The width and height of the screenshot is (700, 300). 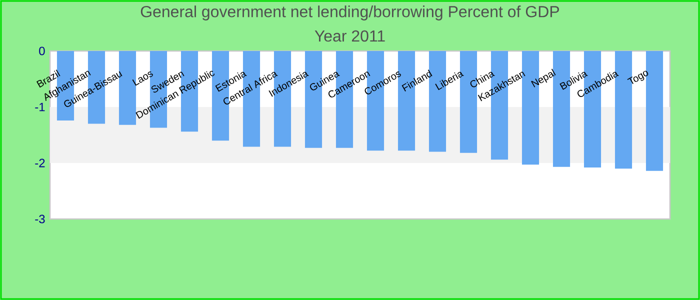 What do you see at coordinates (40, 163) in the screenshot?
I see `y-tick-label: -2` at bounding box center [40, 163].